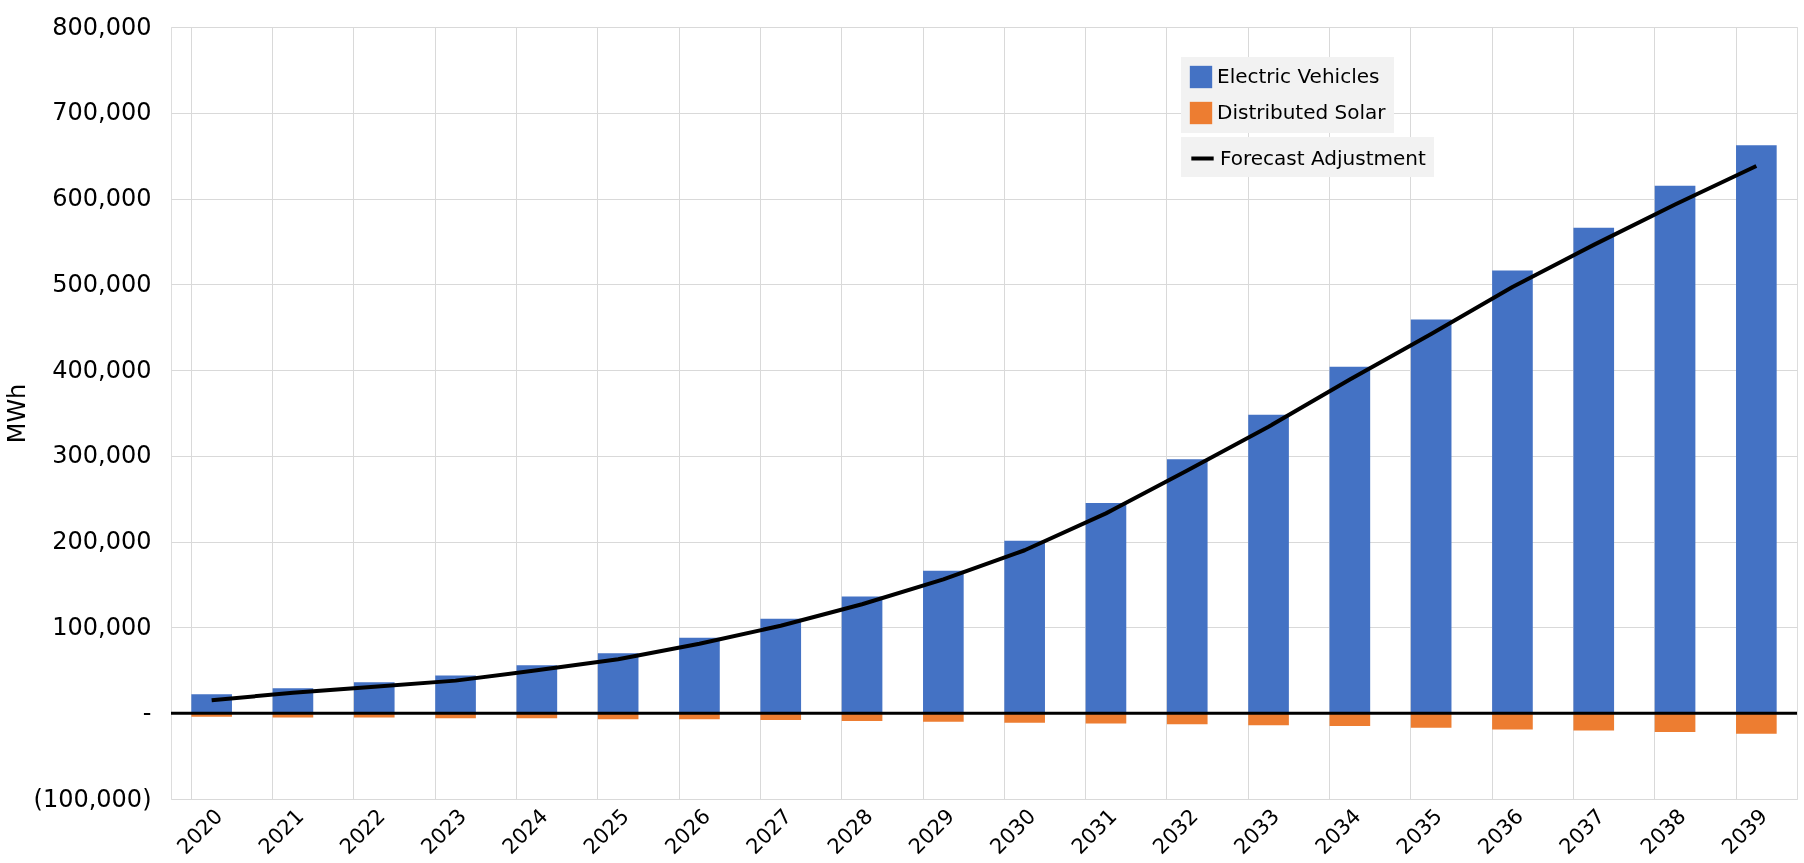  What do you see at coordinates (102, 283) in the screenshot?
I see `y-tick-label: 500,000` at bounding box center [102, 283].